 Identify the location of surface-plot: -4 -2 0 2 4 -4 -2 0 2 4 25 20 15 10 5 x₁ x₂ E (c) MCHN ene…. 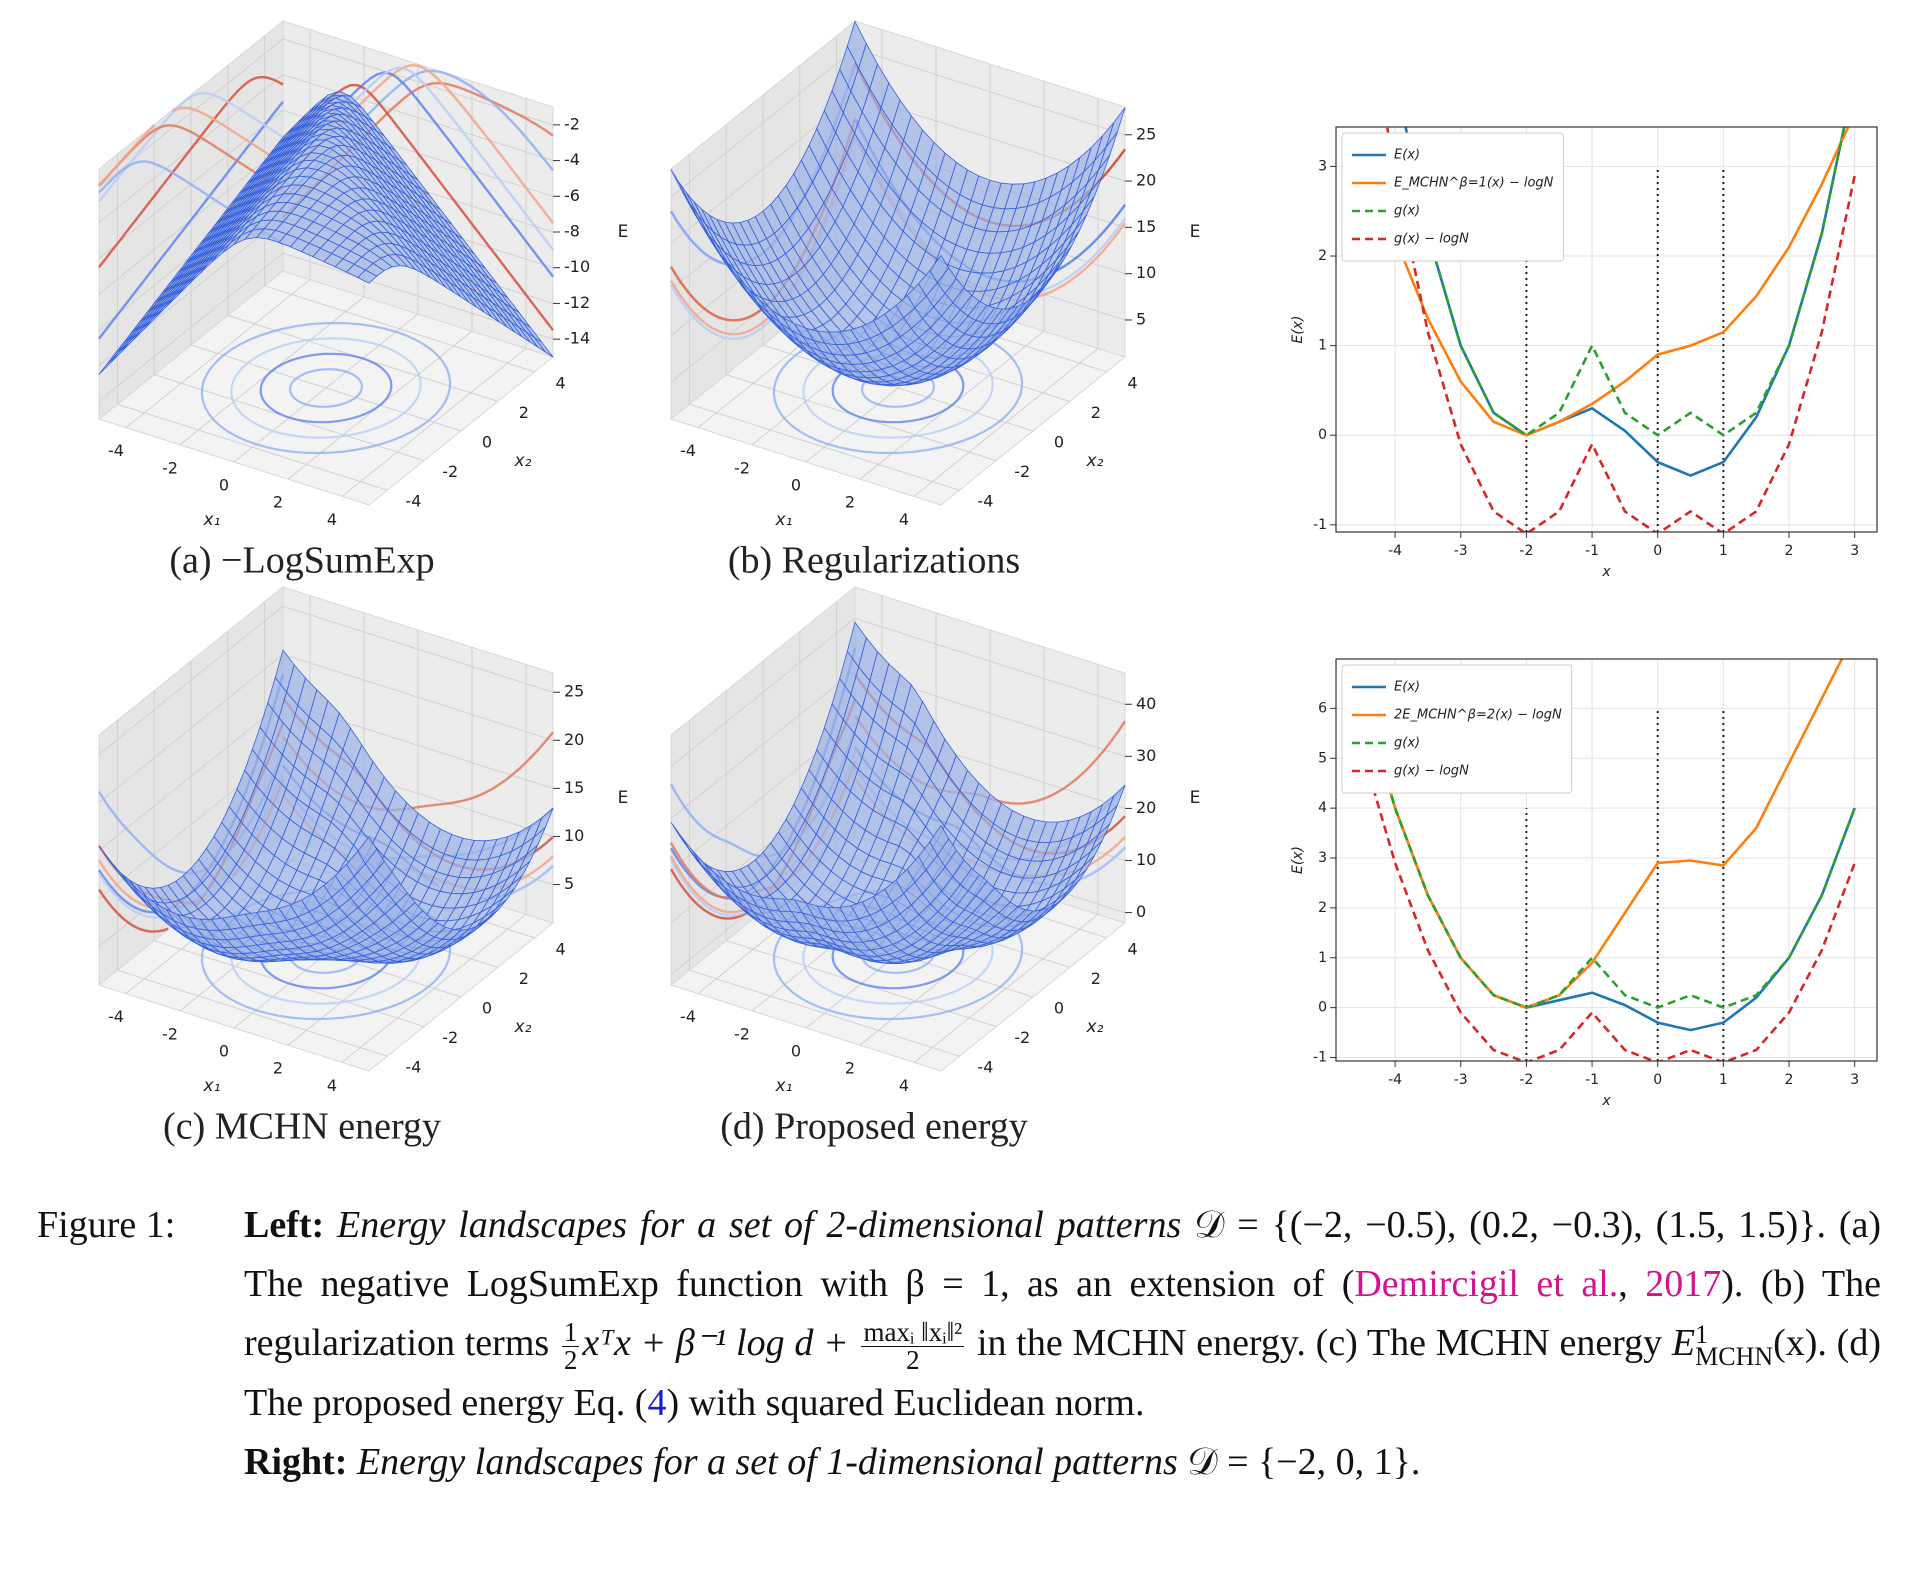
(362, 866).